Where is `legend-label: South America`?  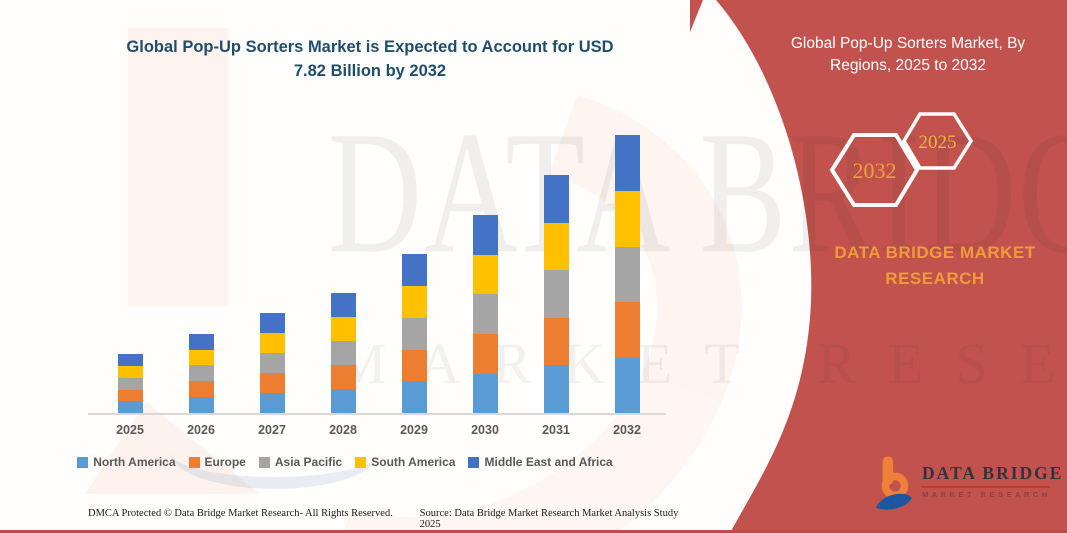
legend-label: South America is located at coordinates (413, 462).